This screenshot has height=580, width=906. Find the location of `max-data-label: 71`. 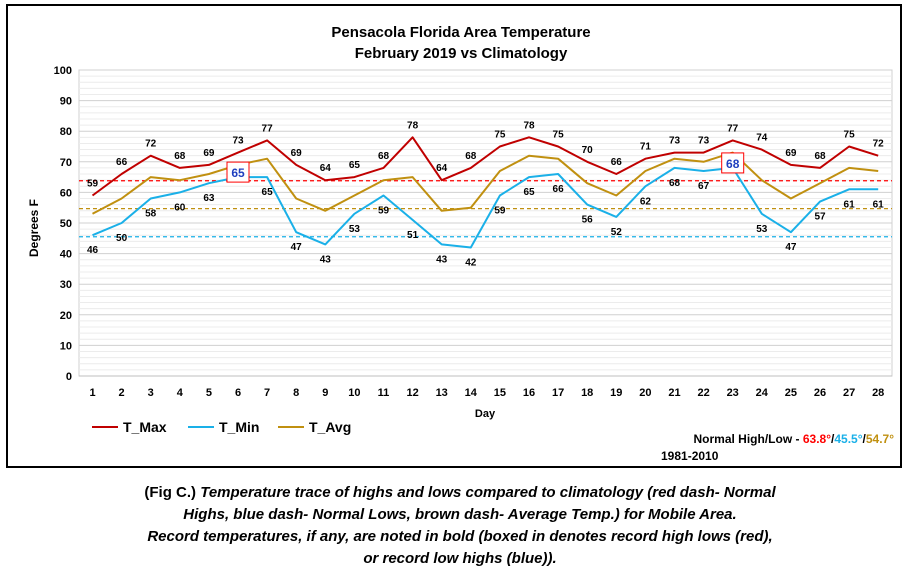

max-data-label: 71 is located at coordinates (646, 147).